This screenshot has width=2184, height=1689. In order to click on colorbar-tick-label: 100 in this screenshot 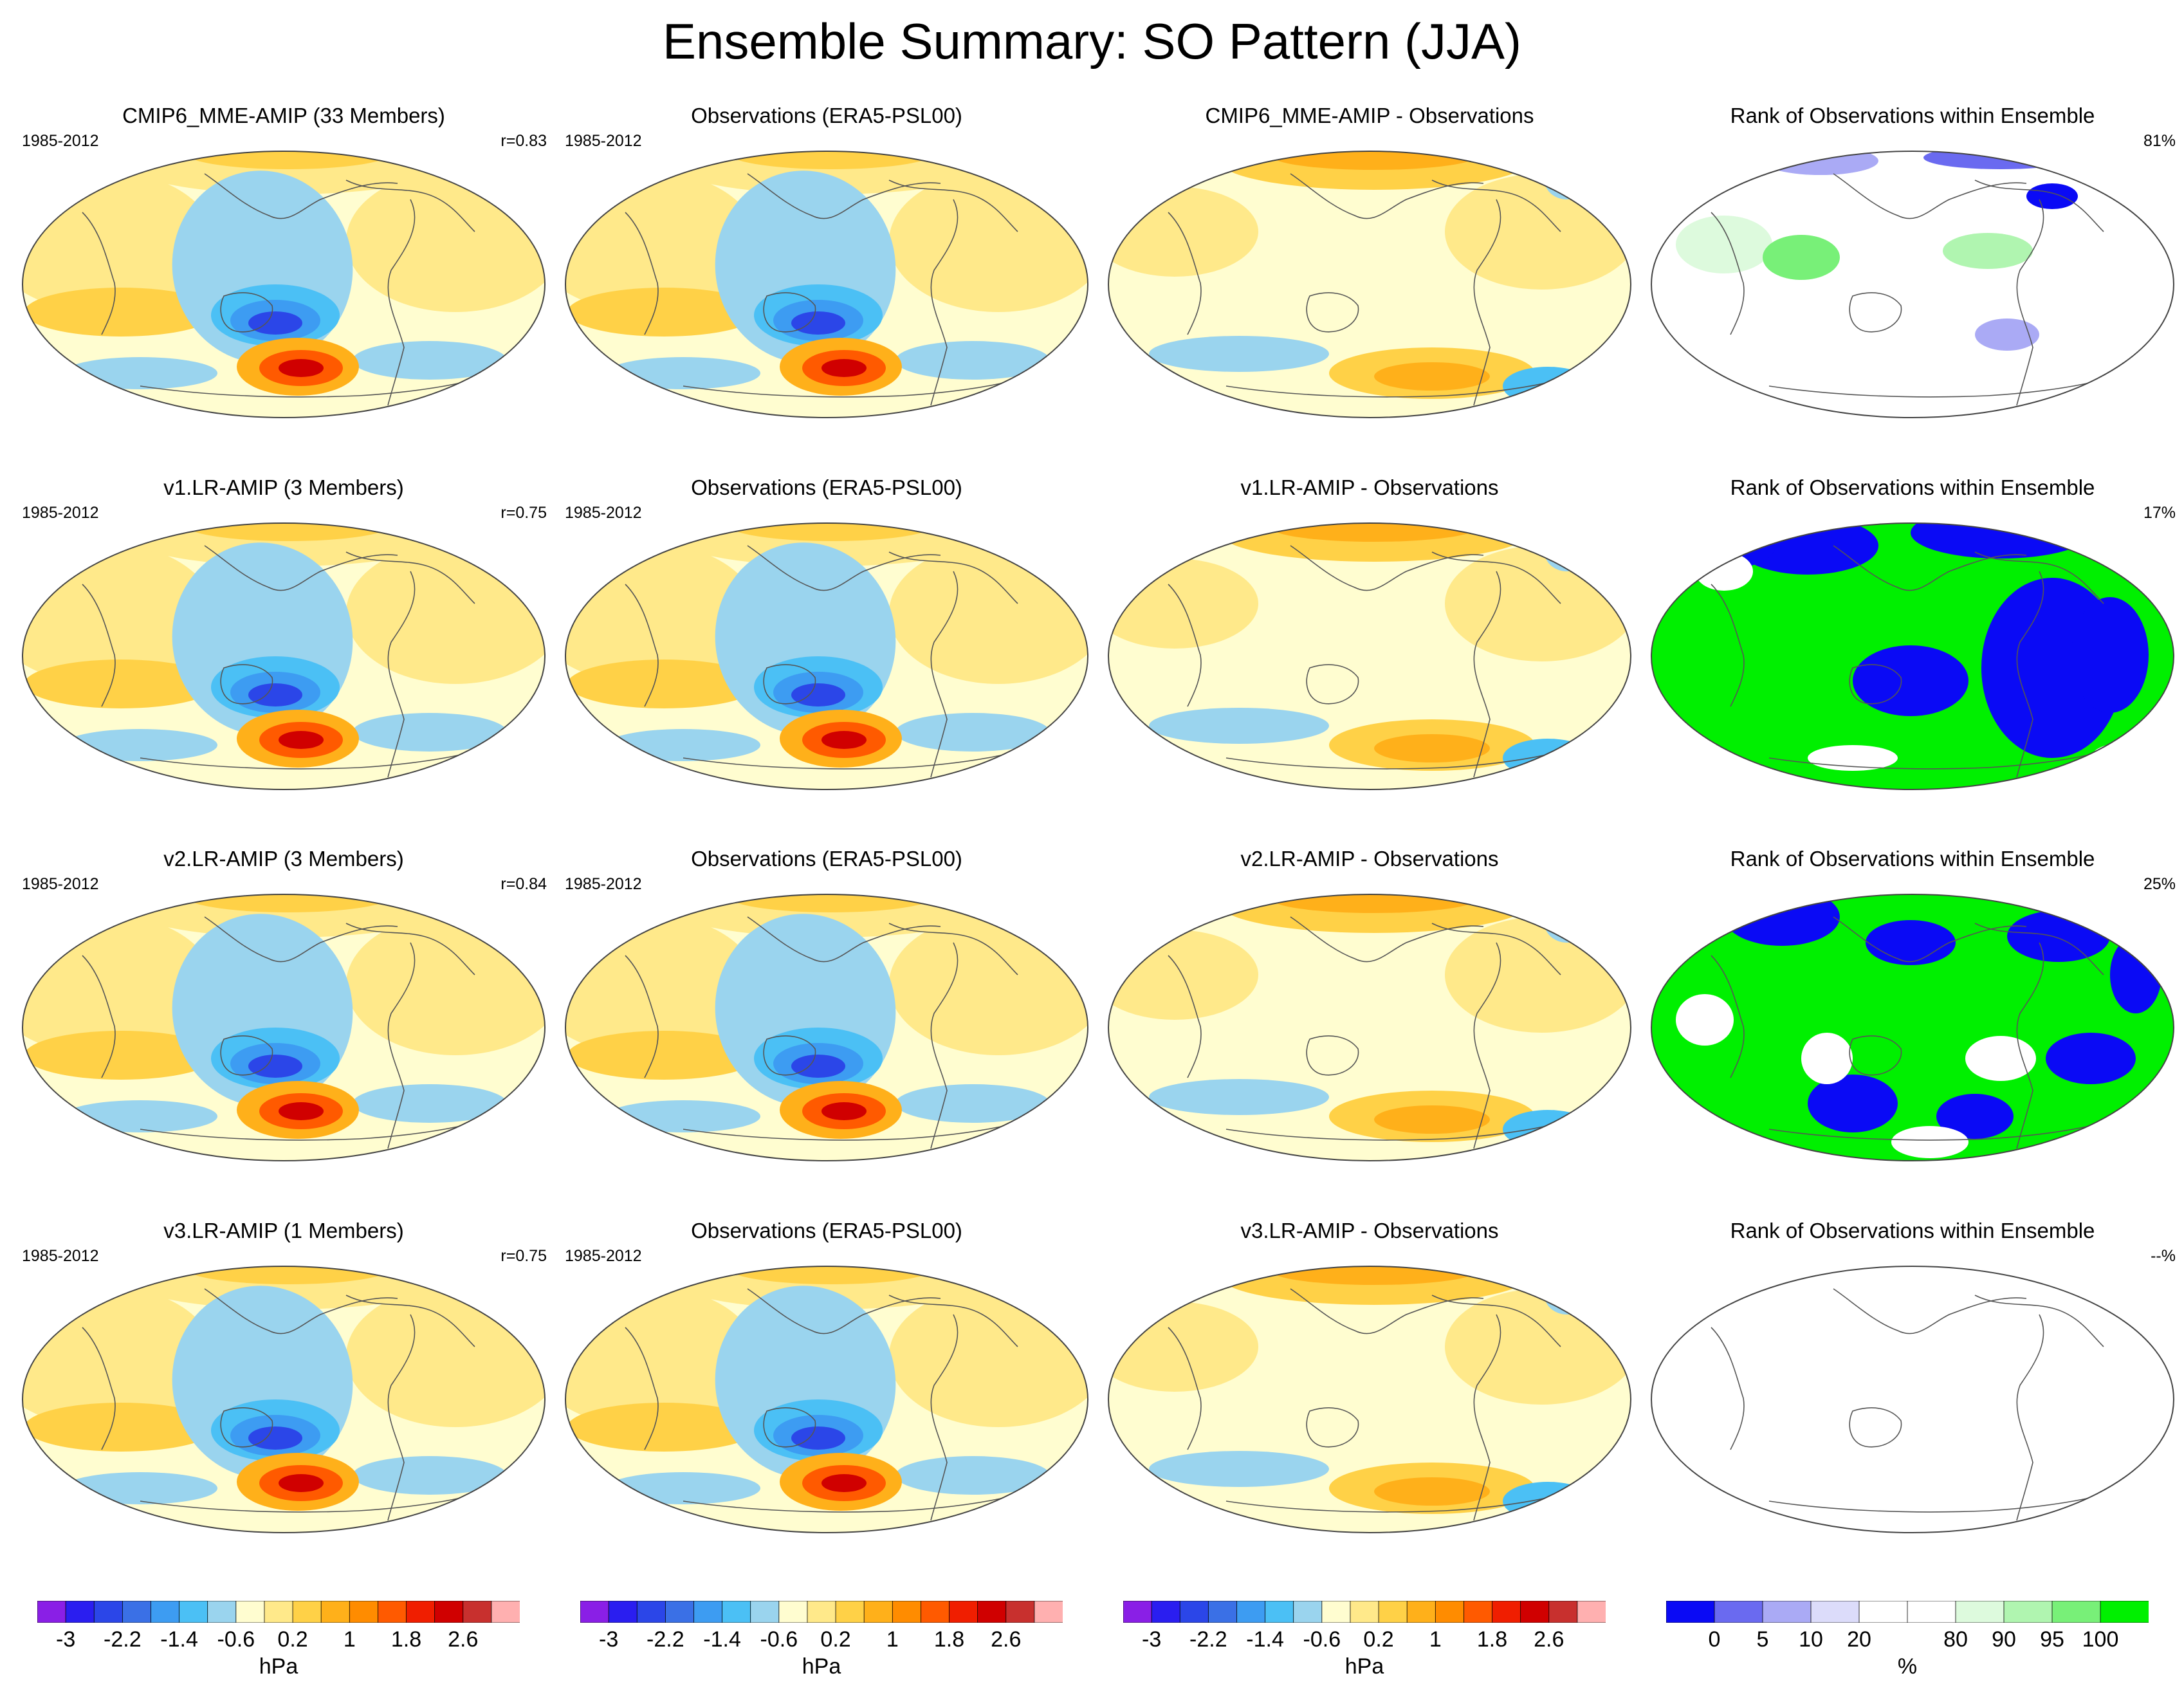, I will do `click(2101, 1639)`.